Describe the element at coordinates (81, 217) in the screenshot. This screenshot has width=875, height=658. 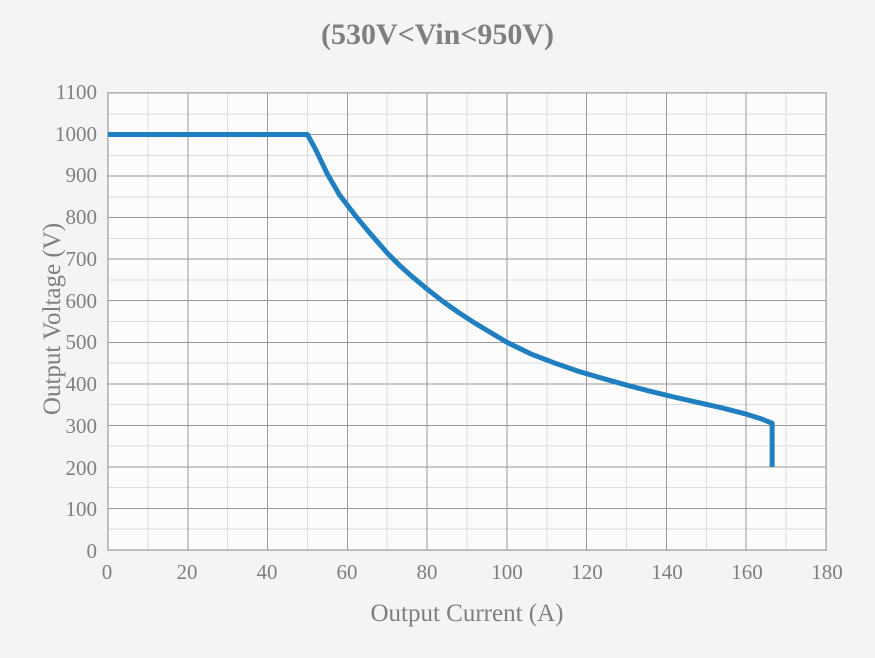
I see `y-tick-label: 800` at that location.